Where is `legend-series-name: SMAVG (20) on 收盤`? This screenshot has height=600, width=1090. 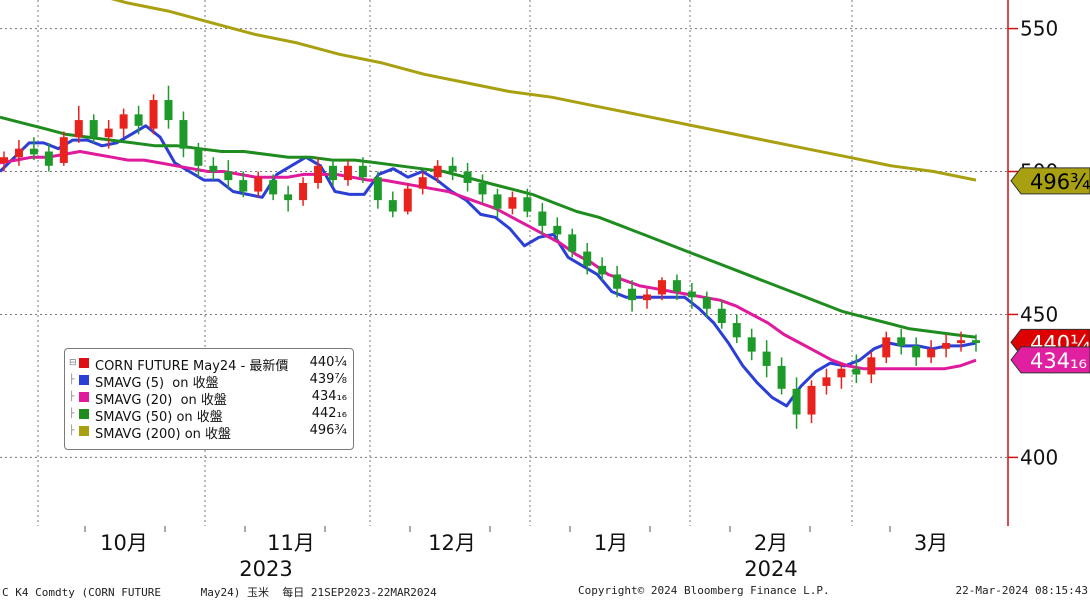
legend-series-name: SMAVG (20) on 收盤 is located at coordinates (161, 400).